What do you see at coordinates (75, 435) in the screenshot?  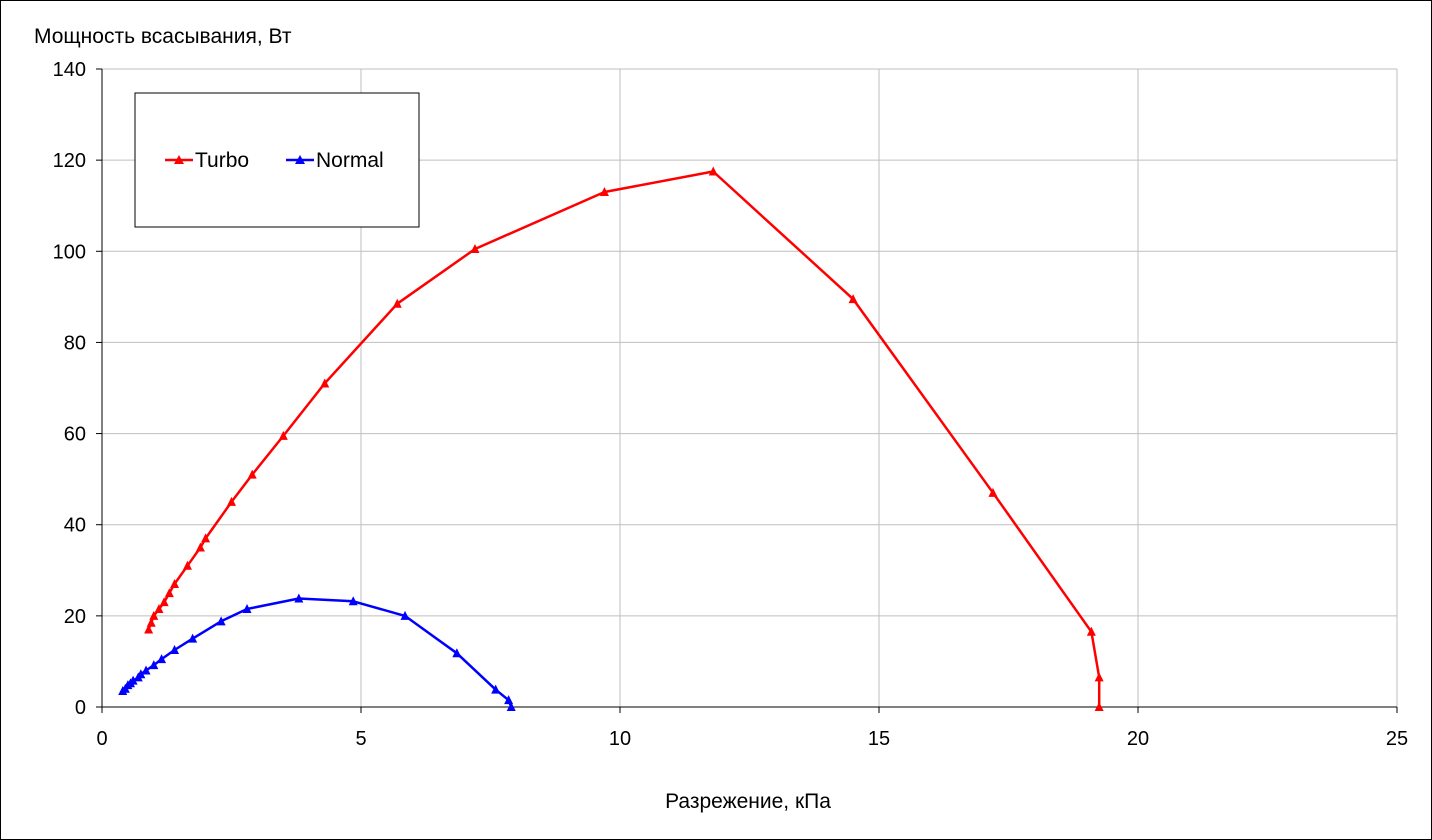 I see `y-tick-label: 60` at bounding box center [75, 435].